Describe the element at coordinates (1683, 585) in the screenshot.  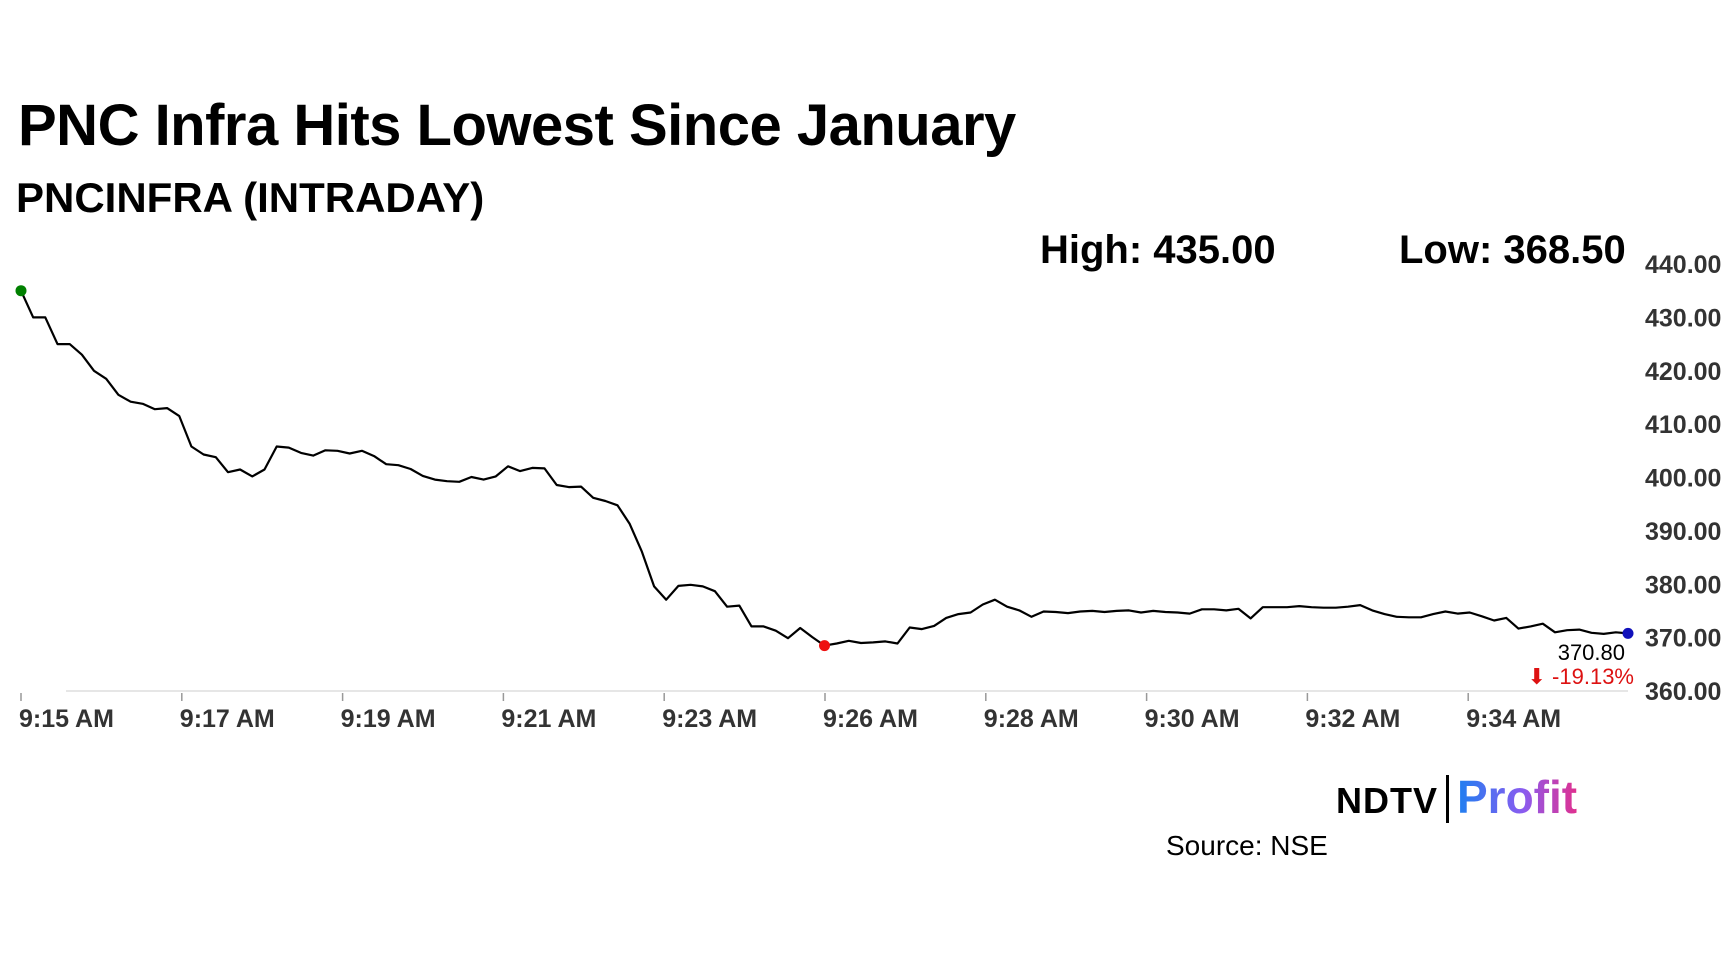
I see `y-tick-label: 380.00` at that location.